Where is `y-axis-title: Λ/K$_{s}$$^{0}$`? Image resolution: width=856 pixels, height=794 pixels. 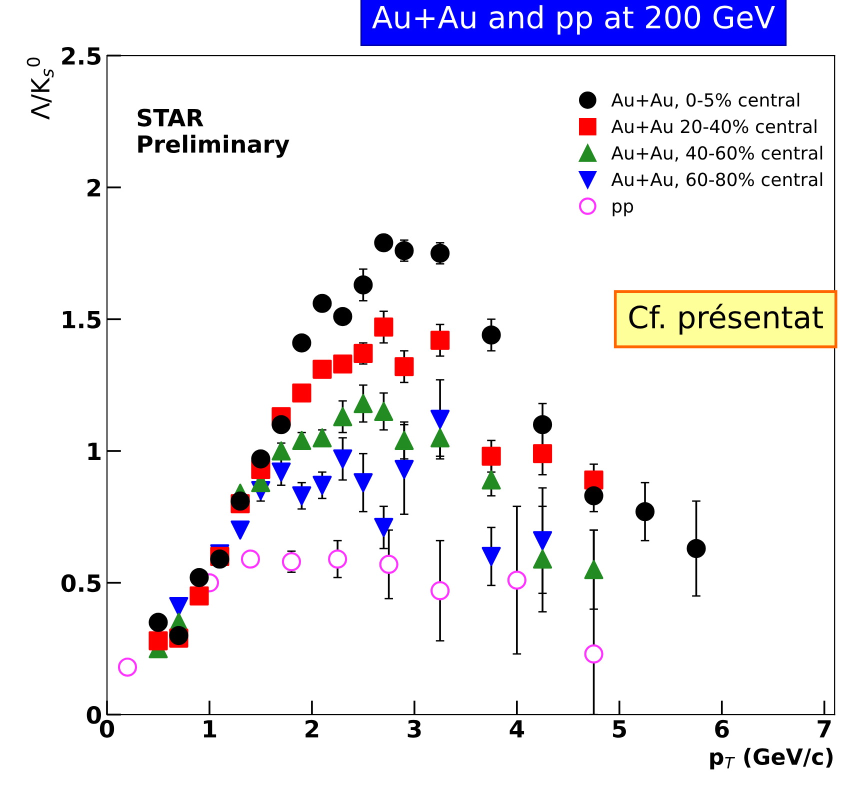 y-axis-title: Λ/K$_{s}$$^{0}$ is located at coordinates (40, 89).